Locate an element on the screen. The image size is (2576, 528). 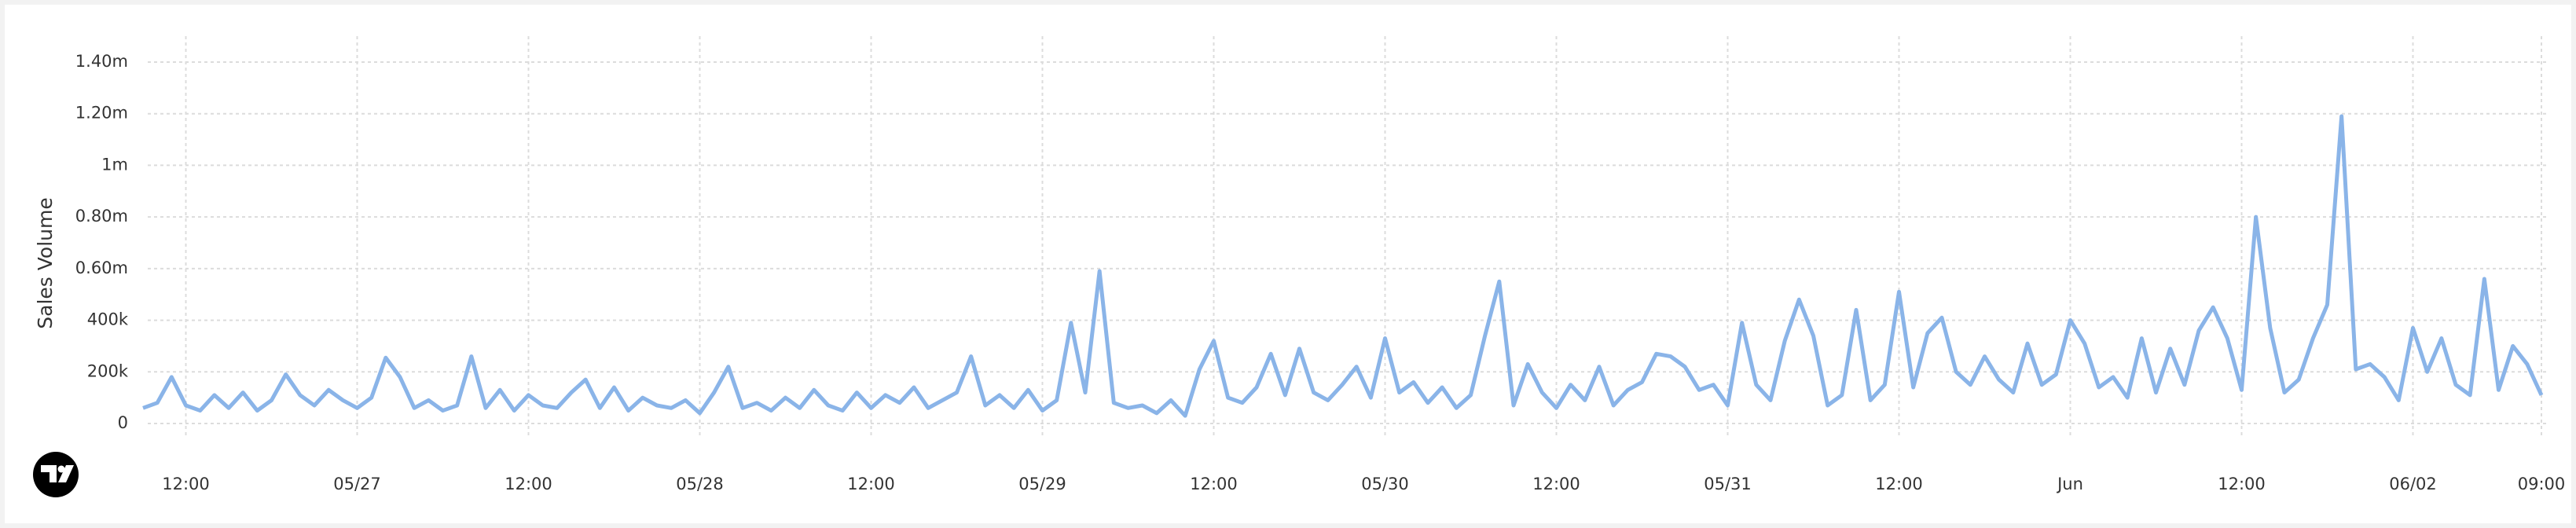
y-tick-label: 0.60m is located at coordinates (101, 267).